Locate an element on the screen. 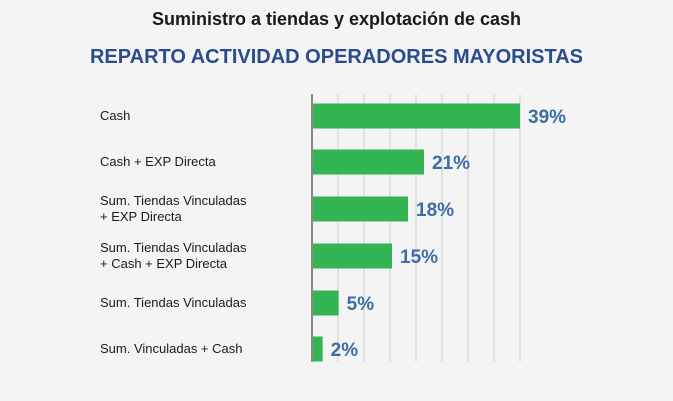  value-label: 2% is located at coordinates (345, 350).